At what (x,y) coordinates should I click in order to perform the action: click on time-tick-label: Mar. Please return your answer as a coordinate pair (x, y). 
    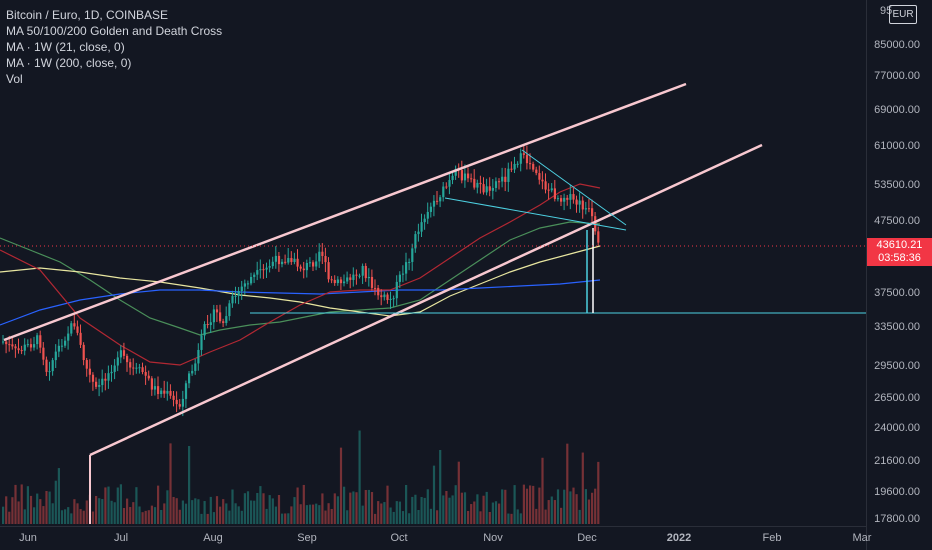
    Looking at the image, I should click on (862, 538).